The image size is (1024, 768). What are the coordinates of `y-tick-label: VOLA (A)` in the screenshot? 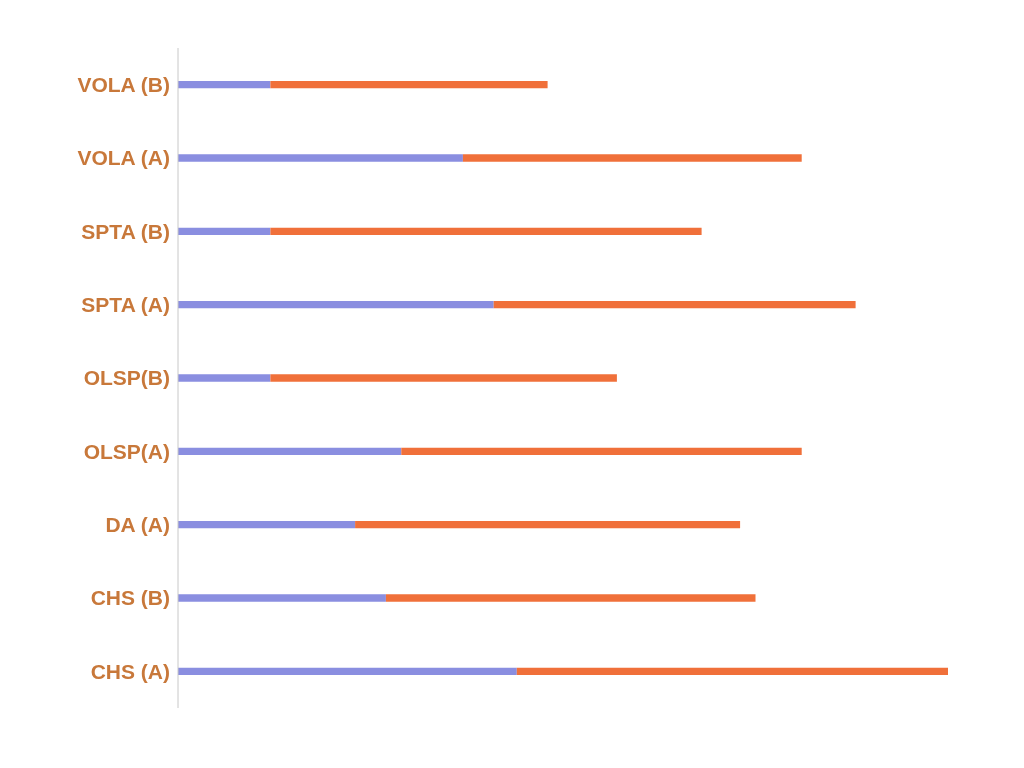 It's located at (123, 158).